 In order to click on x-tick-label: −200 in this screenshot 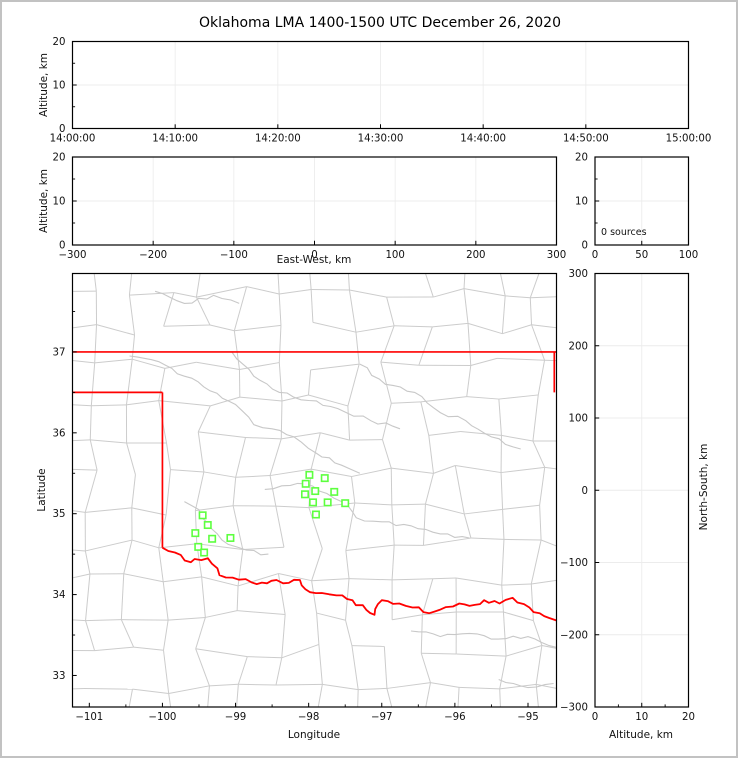, I will do `click(153, 255)`.